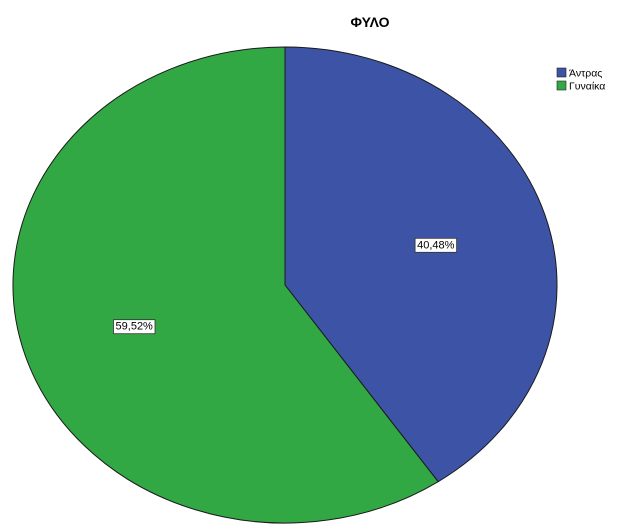 This screenshot has width=618, height=525. What do you see at coordinates (369, 22) in the screenshot?
I see `chart-title: ΦΥΛΟ` at bounding box center [369, 22].